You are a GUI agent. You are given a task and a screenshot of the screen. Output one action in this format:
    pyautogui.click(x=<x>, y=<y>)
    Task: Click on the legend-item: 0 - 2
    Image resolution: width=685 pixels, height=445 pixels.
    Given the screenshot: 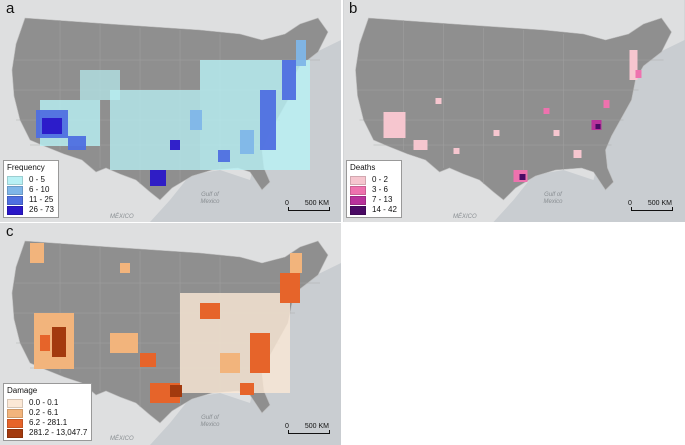 What is the action you would take?
    pyautogui.click(x=373, y=180)
    